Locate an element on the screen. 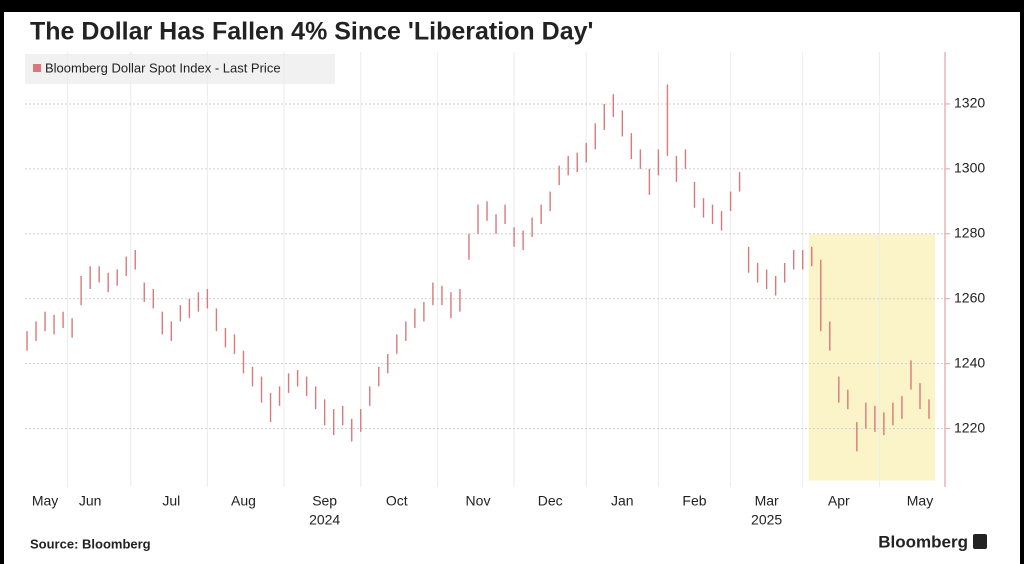 The width and height of the screenshot is (1024, 564). brand-icon is located at coordinates (980, 541).